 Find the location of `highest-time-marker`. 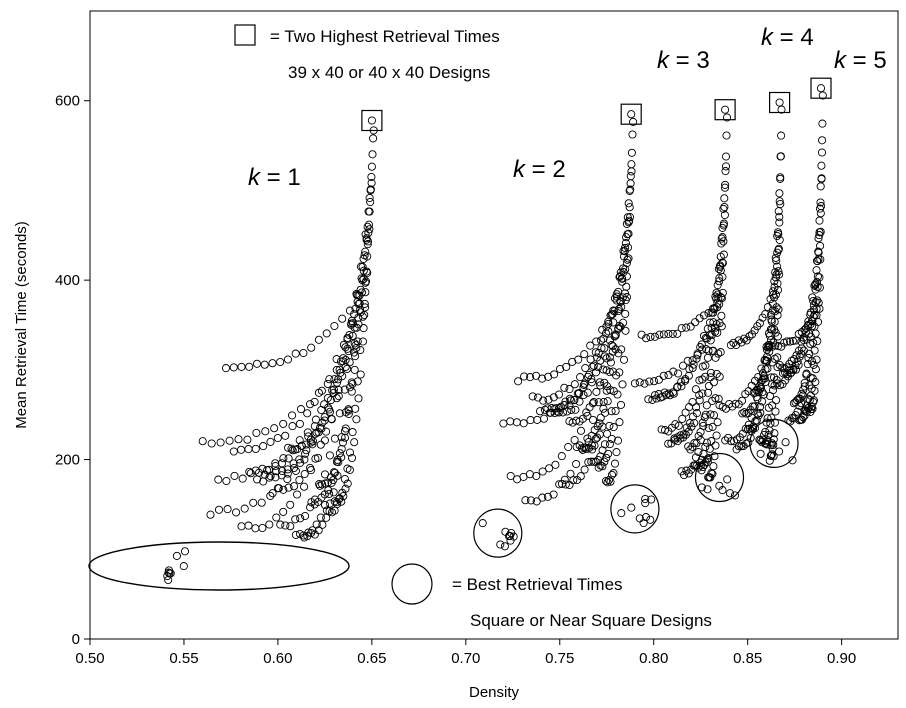

highest-time-marker is located at coordinates (821, 88).